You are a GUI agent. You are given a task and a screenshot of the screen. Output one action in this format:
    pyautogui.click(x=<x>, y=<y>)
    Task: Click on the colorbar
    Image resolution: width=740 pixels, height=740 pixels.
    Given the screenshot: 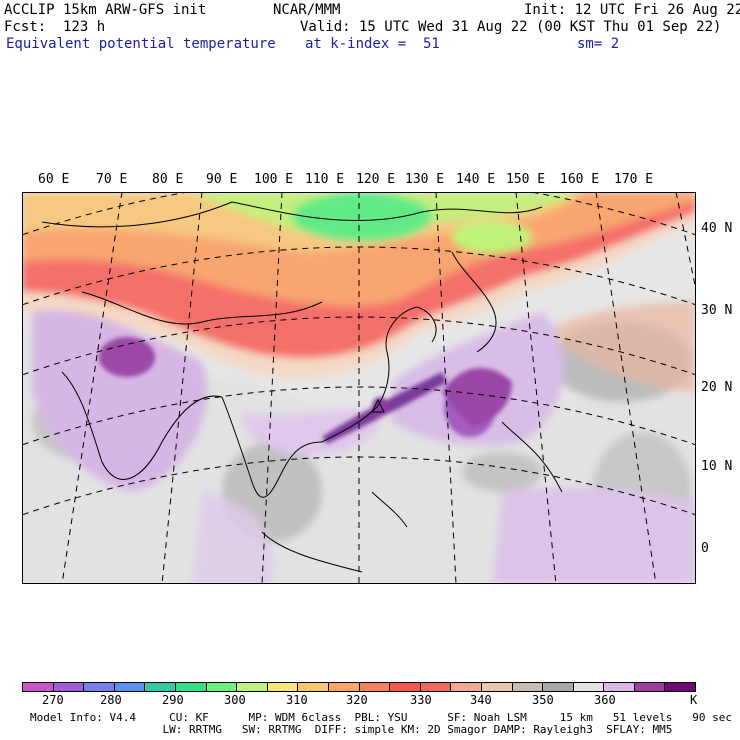 What is the action you would take?
    pyautogui.click(x=359, y=687)
    